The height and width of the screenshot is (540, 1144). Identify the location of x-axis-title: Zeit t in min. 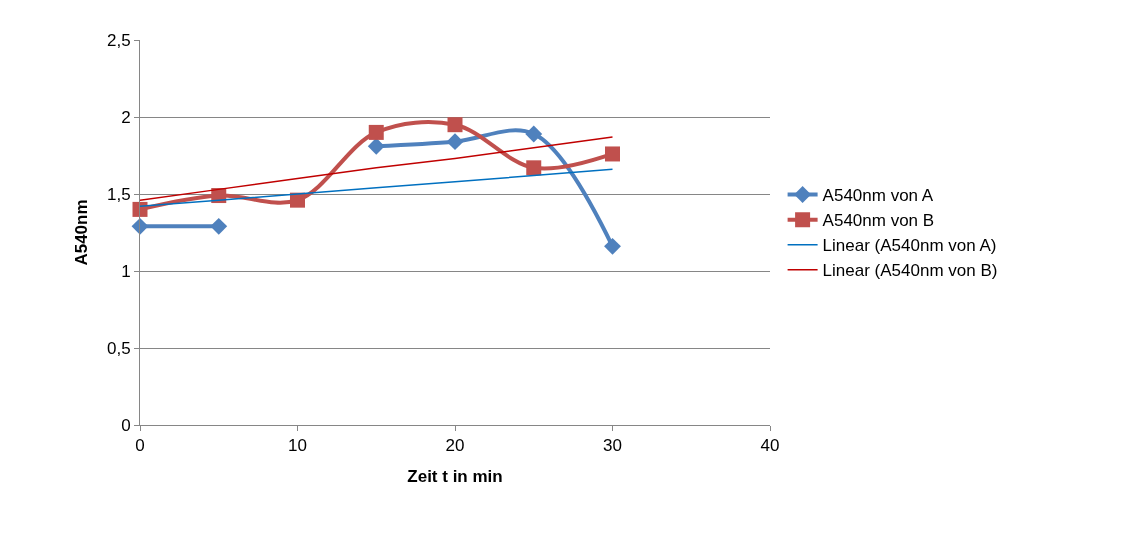
(455, 476).